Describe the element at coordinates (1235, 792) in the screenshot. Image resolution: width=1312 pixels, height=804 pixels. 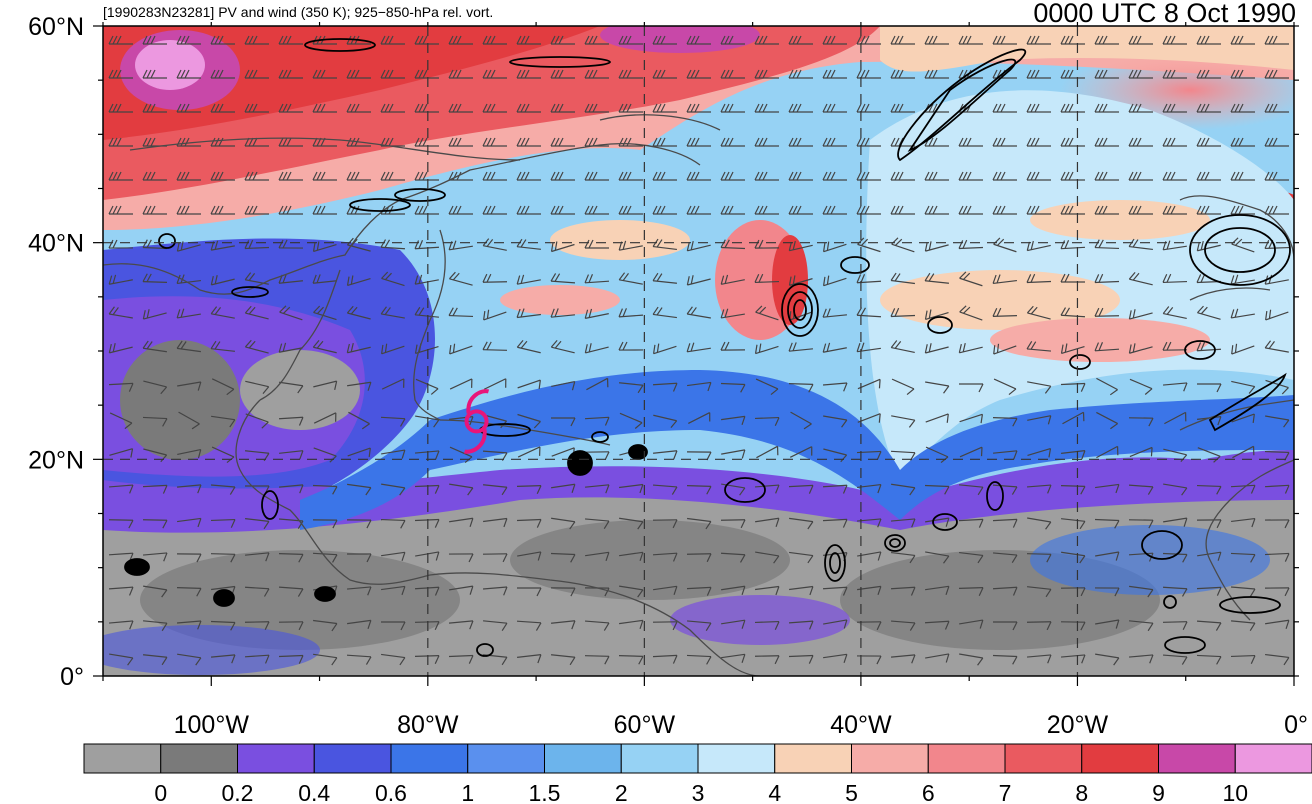
I see `colorbar-label: 10` at that location.